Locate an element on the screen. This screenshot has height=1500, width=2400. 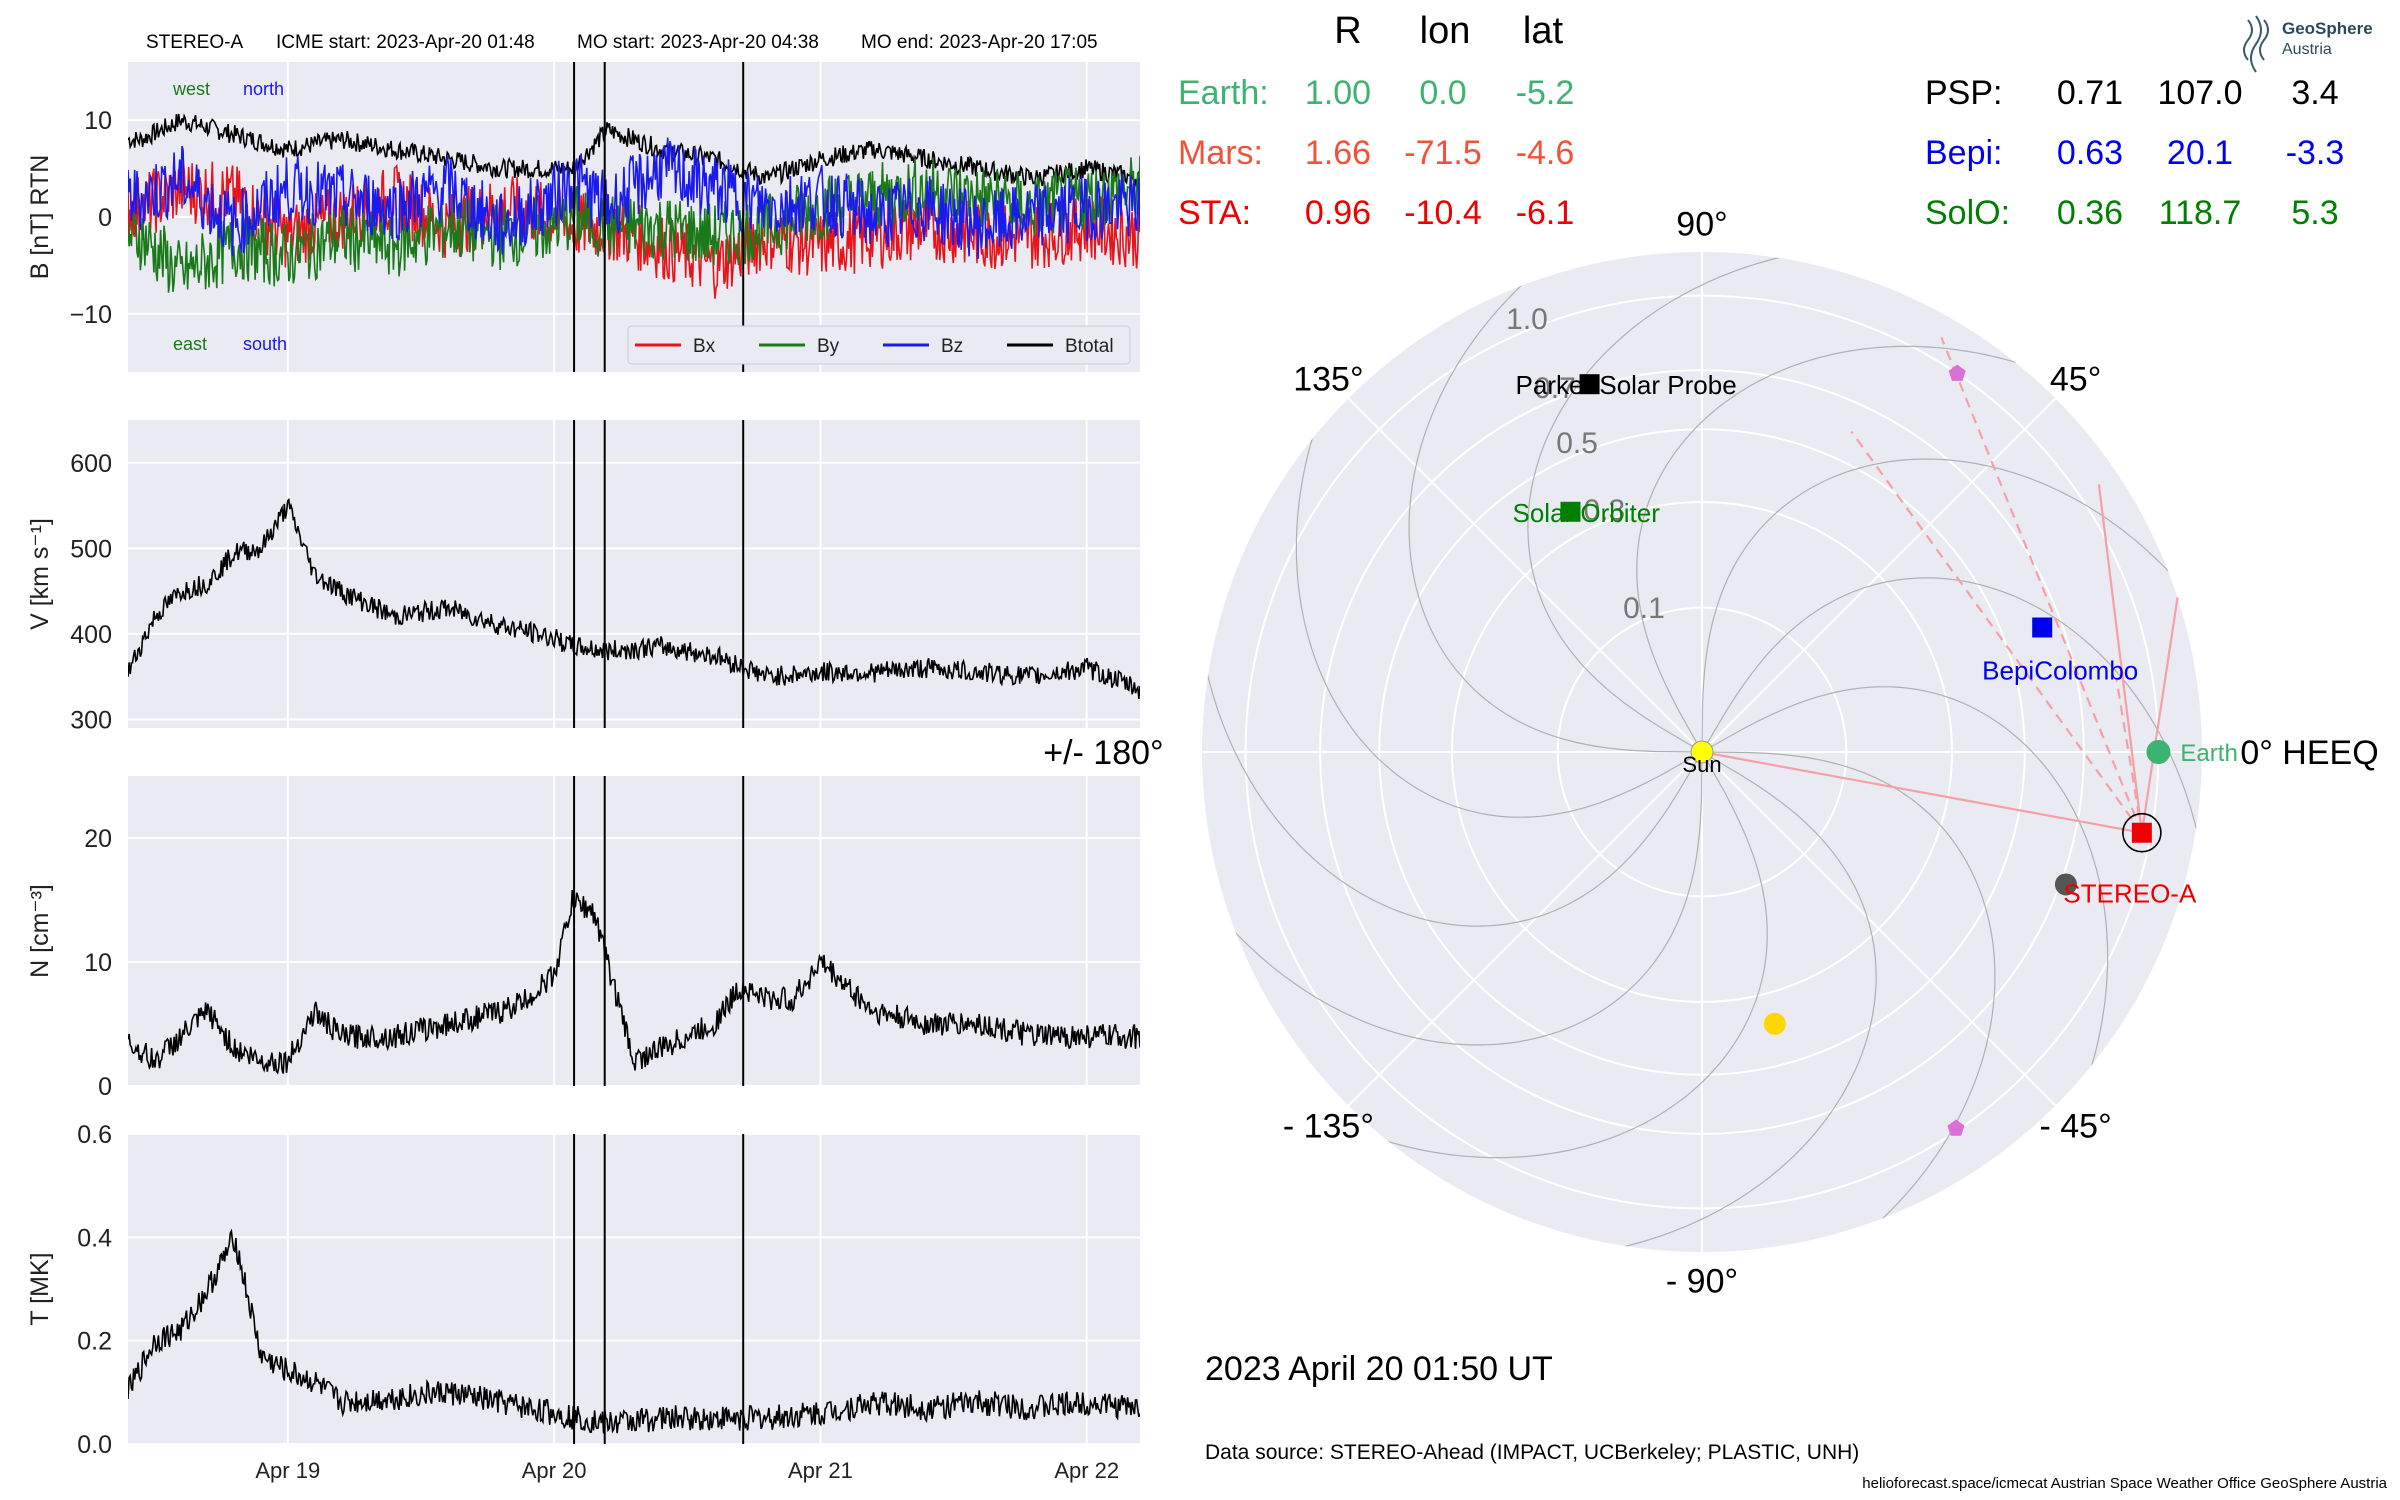
annotation-east: east is located at coordinates (190, 344).